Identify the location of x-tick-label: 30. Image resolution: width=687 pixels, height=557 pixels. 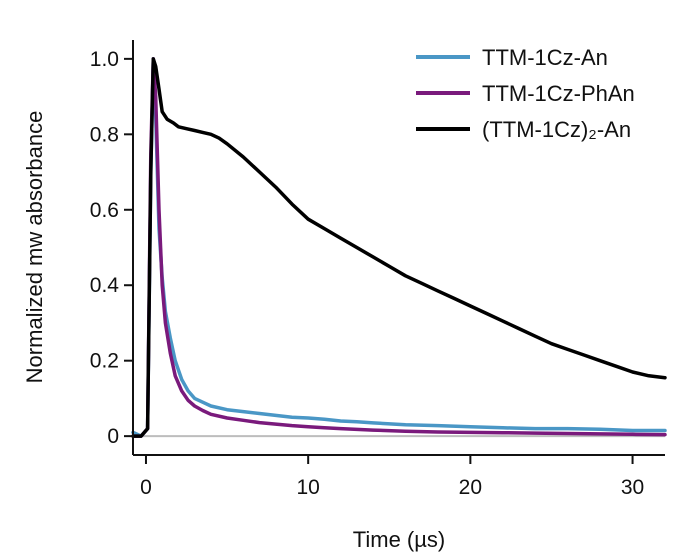
(632, 487).